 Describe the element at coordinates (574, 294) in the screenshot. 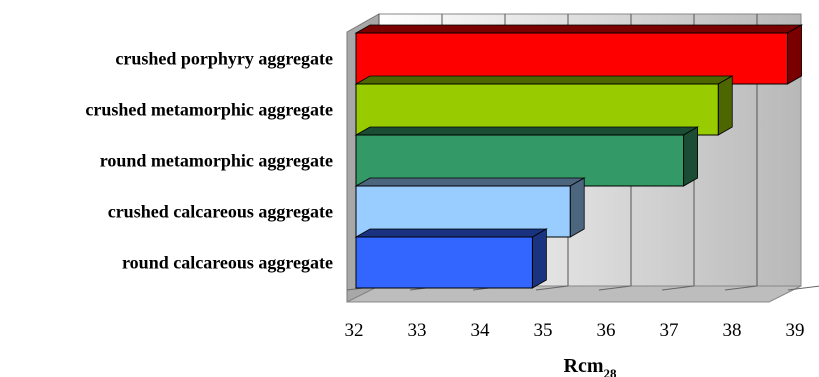

I see `chart-floor` at that location.